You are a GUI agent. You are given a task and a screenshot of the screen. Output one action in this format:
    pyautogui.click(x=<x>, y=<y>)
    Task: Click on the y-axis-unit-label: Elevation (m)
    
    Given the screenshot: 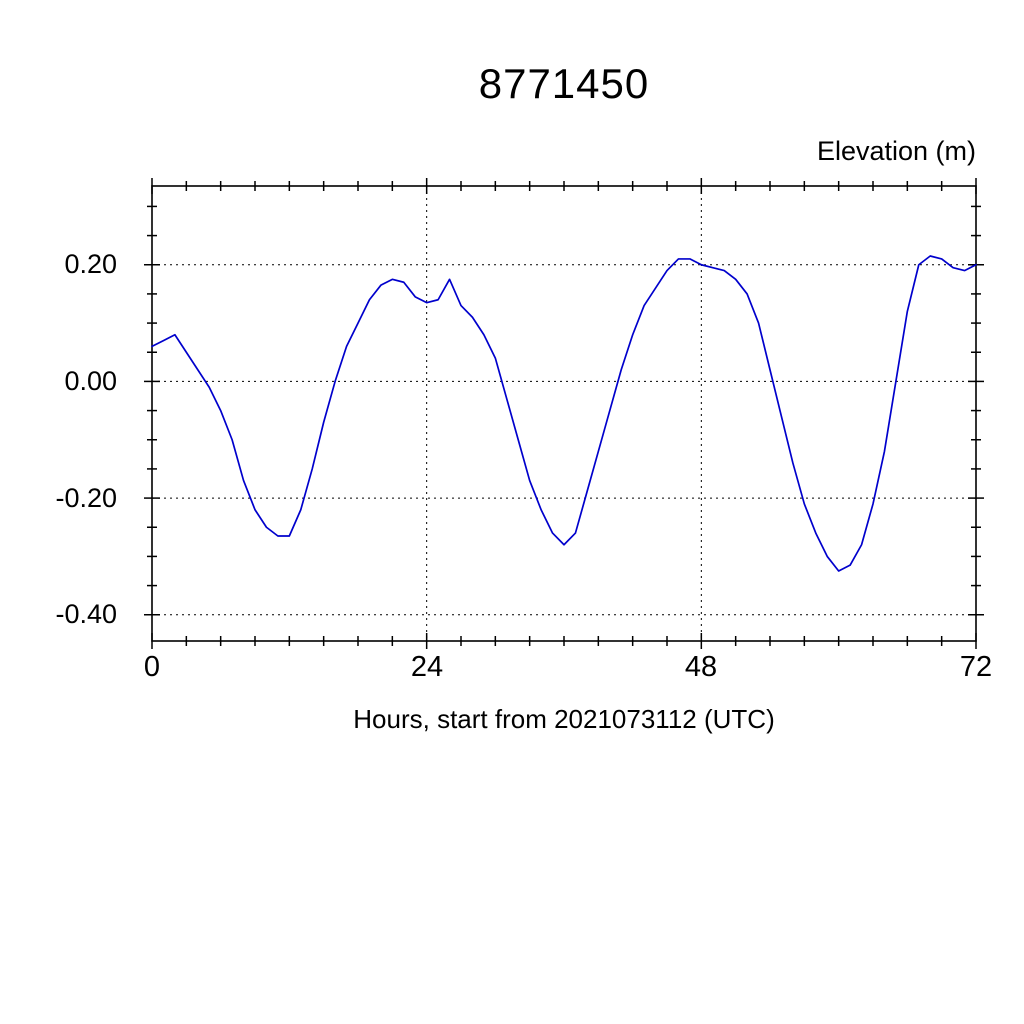 What is the action you would take?
    pyautogui.click(x=896, y=151)
    